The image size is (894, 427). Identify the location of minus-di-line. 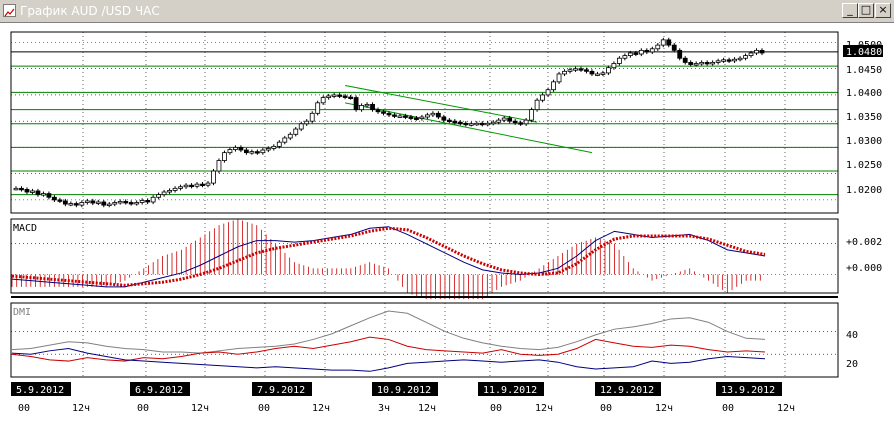
(388, 360).